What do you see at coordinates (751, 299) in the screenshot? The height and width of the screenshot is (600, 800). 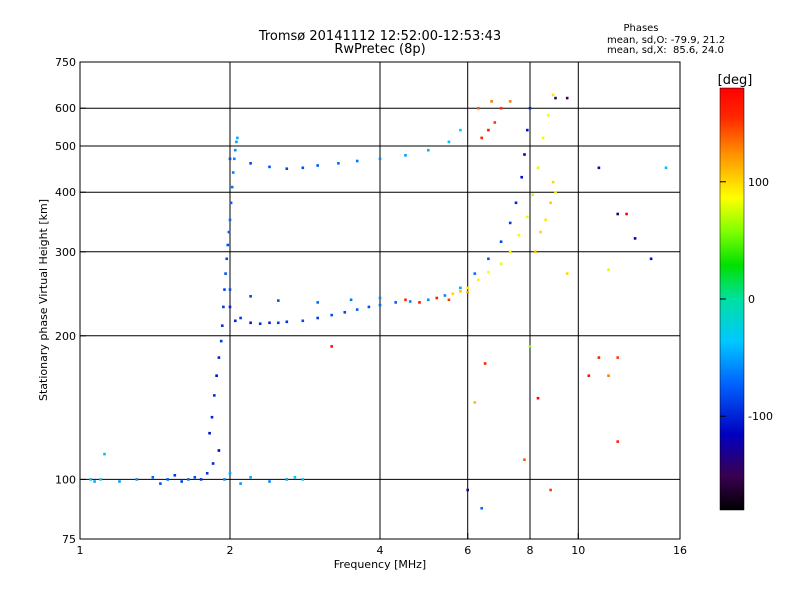 I see `colorbar-tick-label: 0` at bounding box center [751, 299].